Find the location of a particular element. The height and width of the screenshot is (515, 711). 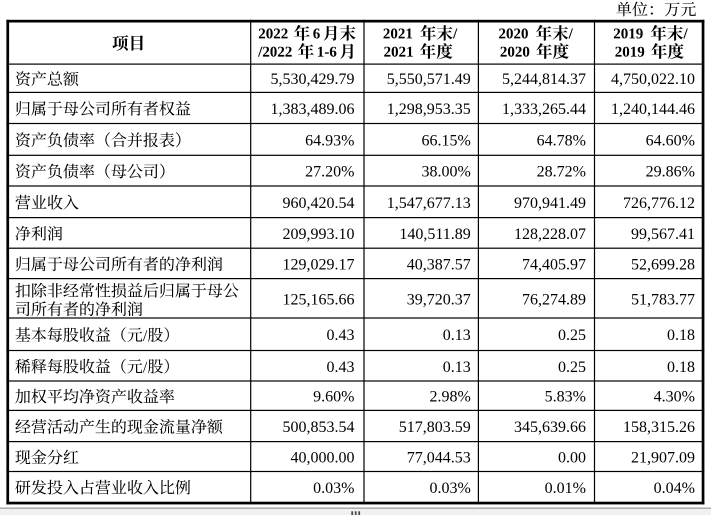

svg-text: 500,853.54 is located at coordinates (319, 427).